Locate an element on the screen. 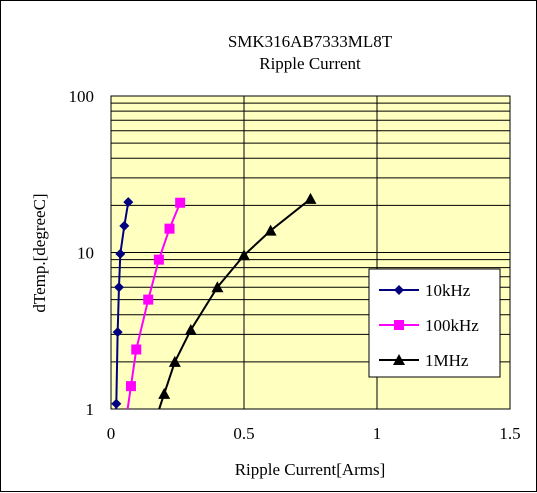 The image size is (537, 493). chart-title: SMK316AB7333ML8T is located at coordinates (310, 41).